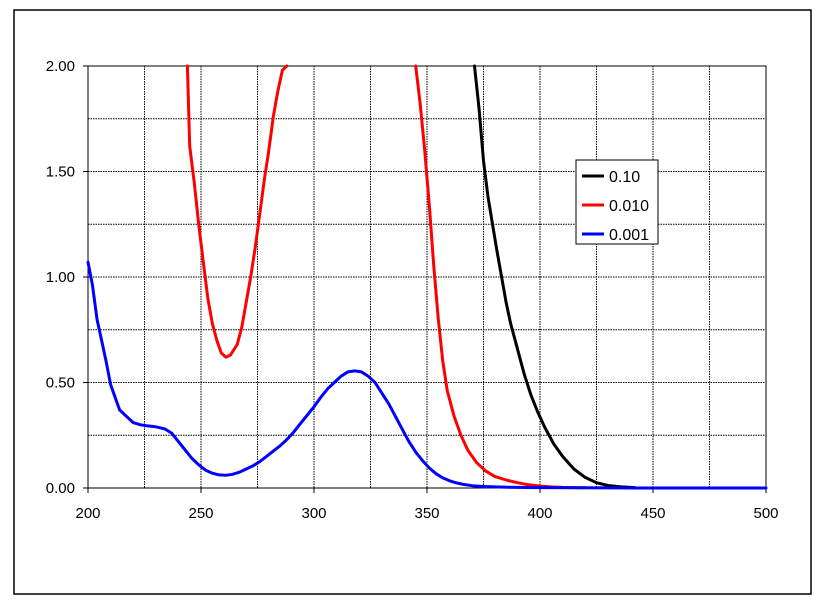  What do you see at coordinates (765, 513) in the screenshot?
I see `x-tick-label: 500` at bounding box center [765, 513].